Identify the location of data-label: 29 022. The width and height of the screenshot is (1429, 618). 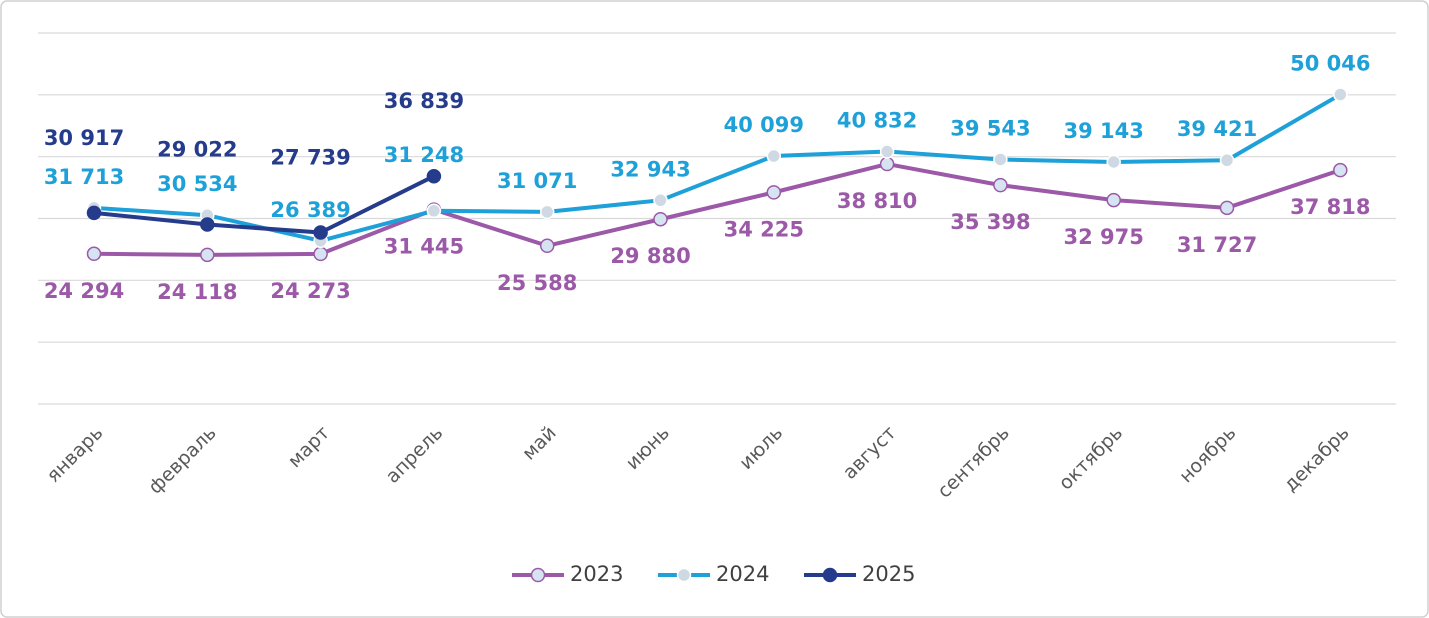
(197, 150).